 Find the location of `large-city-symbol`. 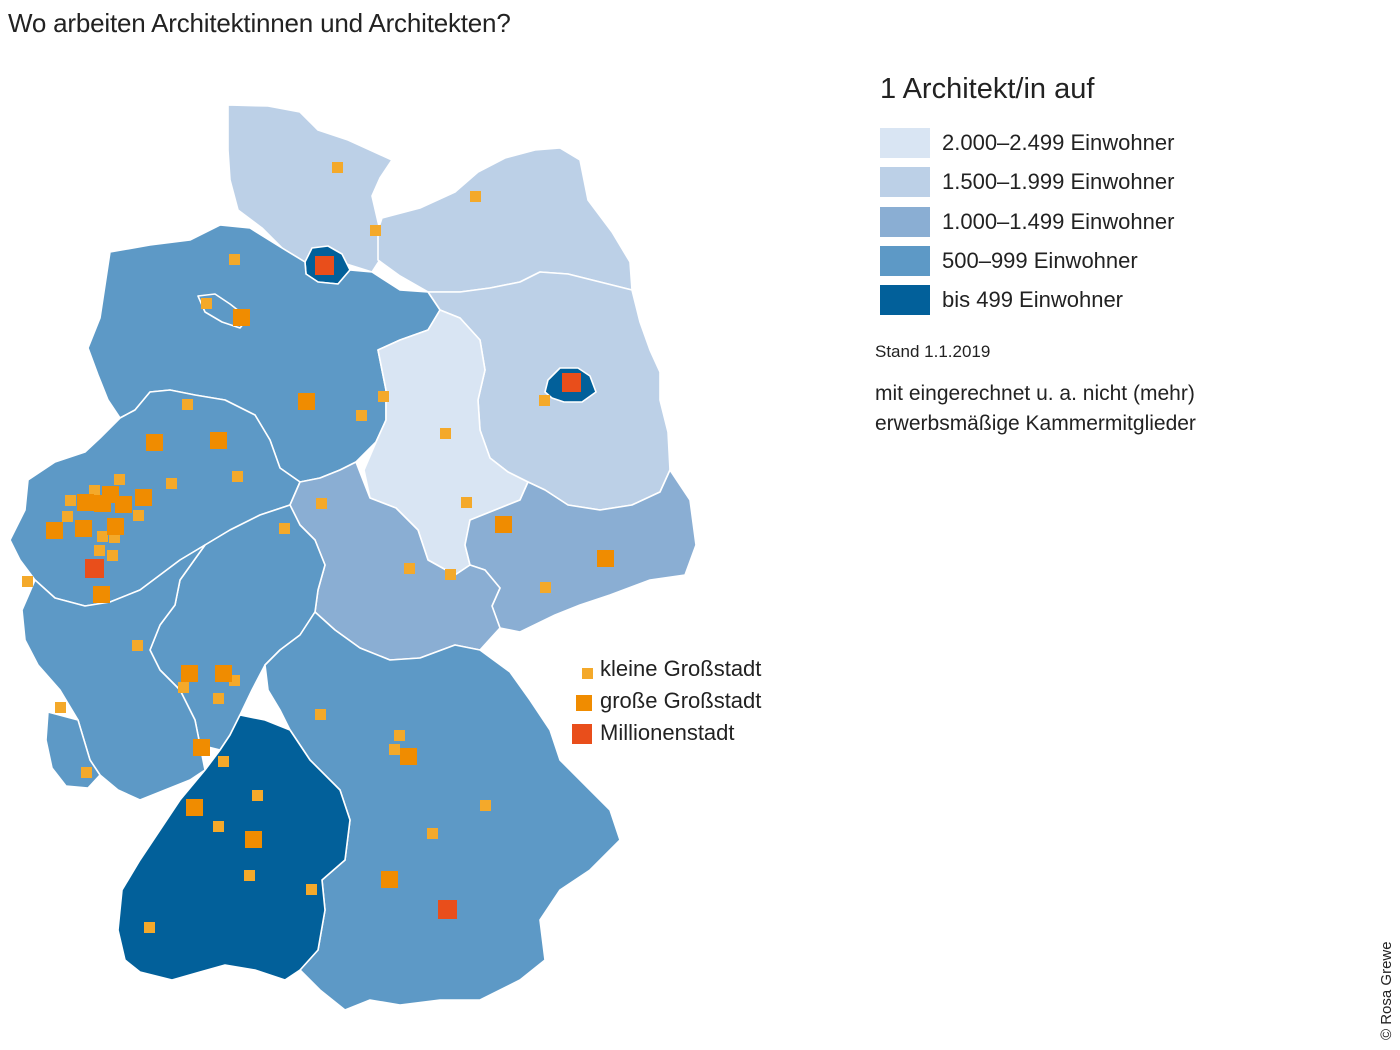

large-city-symbol is located at coordinates (582, 734).